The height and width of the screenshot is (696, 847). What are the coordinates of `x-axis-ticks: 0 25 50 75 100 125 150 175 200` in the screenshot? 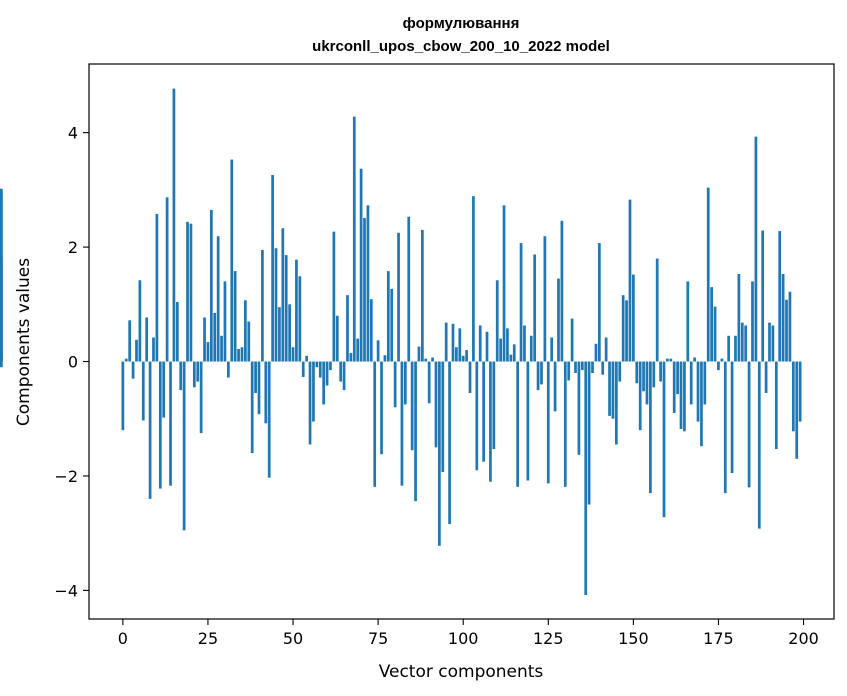 It's located at (468, 633).